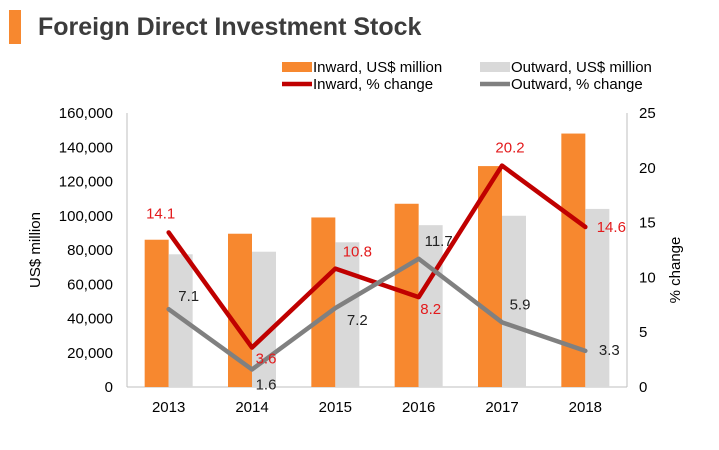  What do you see at coordinates (439, 241) in the screenshot?
I see `outward-change-label: 11.7` at bounding box center [439, 241].